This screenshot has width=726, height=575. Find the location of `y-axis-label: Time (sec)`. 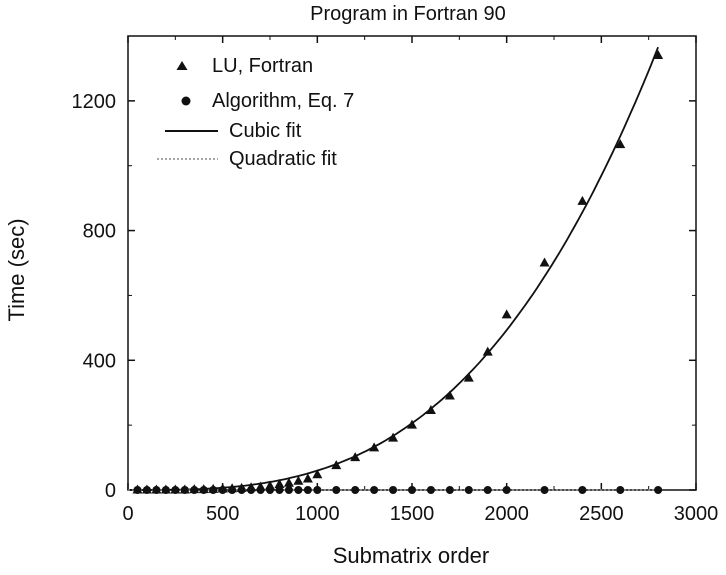

y-axis-label: Time (sec) is located at coordinates (16, 269).